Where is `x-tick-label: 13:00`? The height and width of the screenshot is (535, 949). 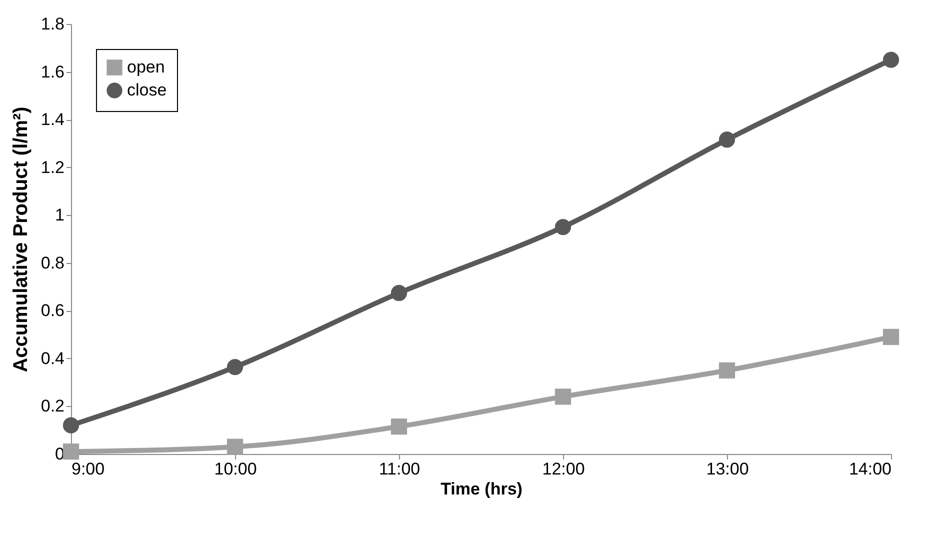 x-tick-label: 13:00 is located at coordinates (727, 469).